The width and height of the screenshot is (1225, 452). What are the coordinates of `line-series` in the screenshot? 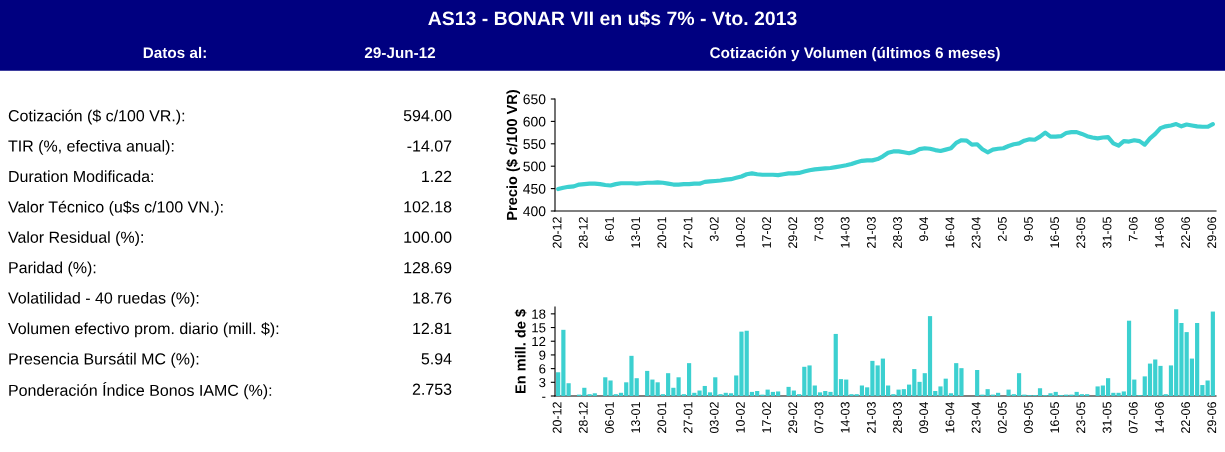 It's located at (885, 157).